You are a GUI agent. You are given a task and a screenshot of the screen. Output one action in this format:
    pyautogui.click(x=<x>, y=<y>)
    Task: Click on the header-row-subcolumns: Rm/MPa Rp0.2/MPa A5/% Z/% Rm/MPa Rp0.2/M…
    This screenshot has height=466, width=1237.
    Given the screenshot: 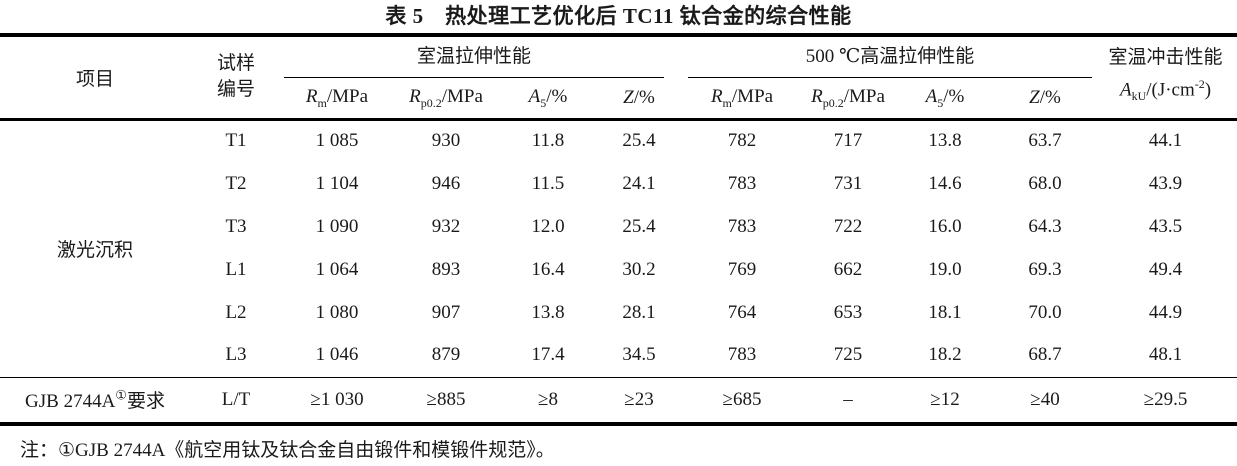 What is the action you would take?
    pyautogui.click(x=618, y=99)
    